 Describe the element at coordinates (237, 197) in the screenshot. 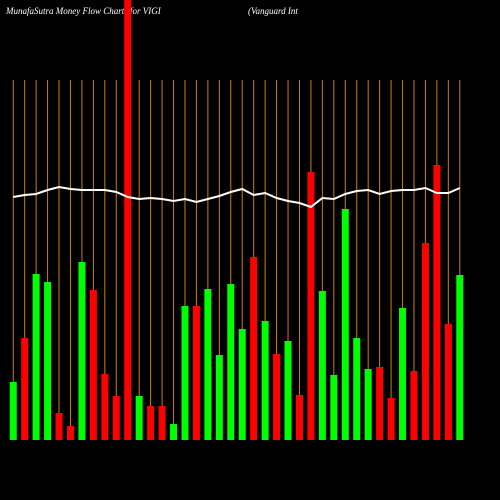

I see `money-flow-line` at that location.